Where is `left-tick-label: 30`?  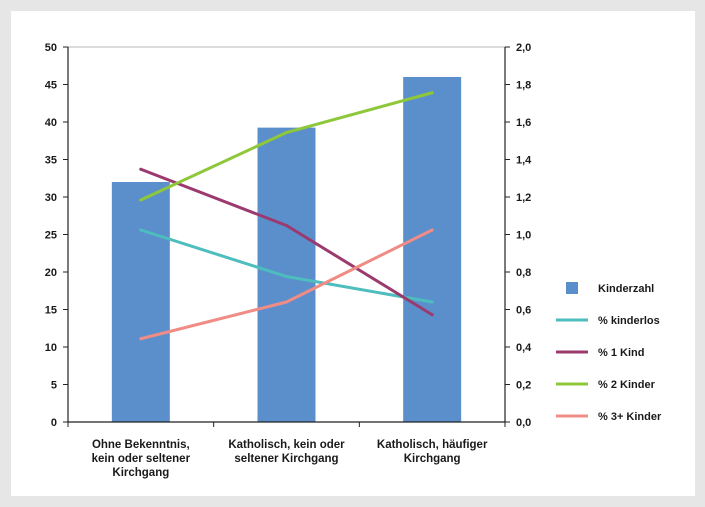
left-tick-label: 30 is located at coordinates (51, 198).